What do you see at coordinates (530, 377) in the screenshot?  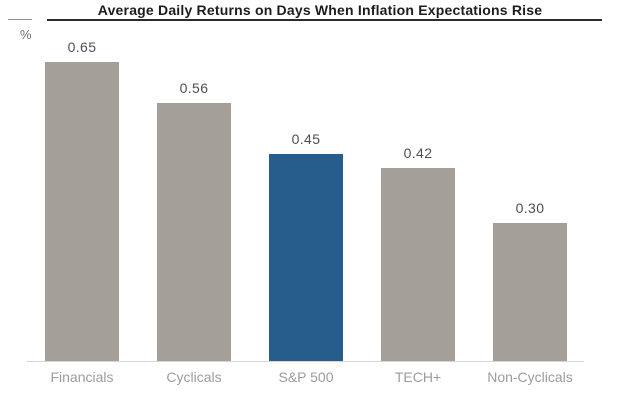 I see `category-label-non-cyclicals: Non-Cyclicals` at bounding box center [530, 377].